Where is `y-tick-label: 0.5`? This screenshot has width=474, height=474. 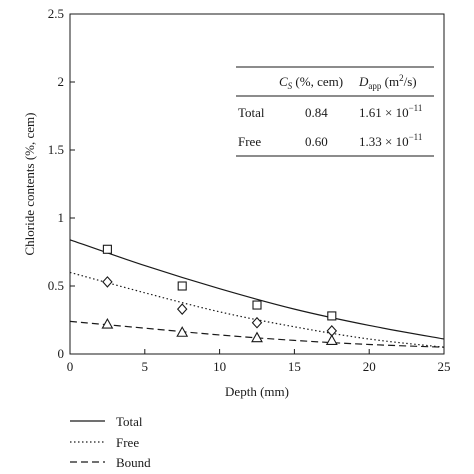 y-tick-label: 0.5 is located at coordinates (56, 285).